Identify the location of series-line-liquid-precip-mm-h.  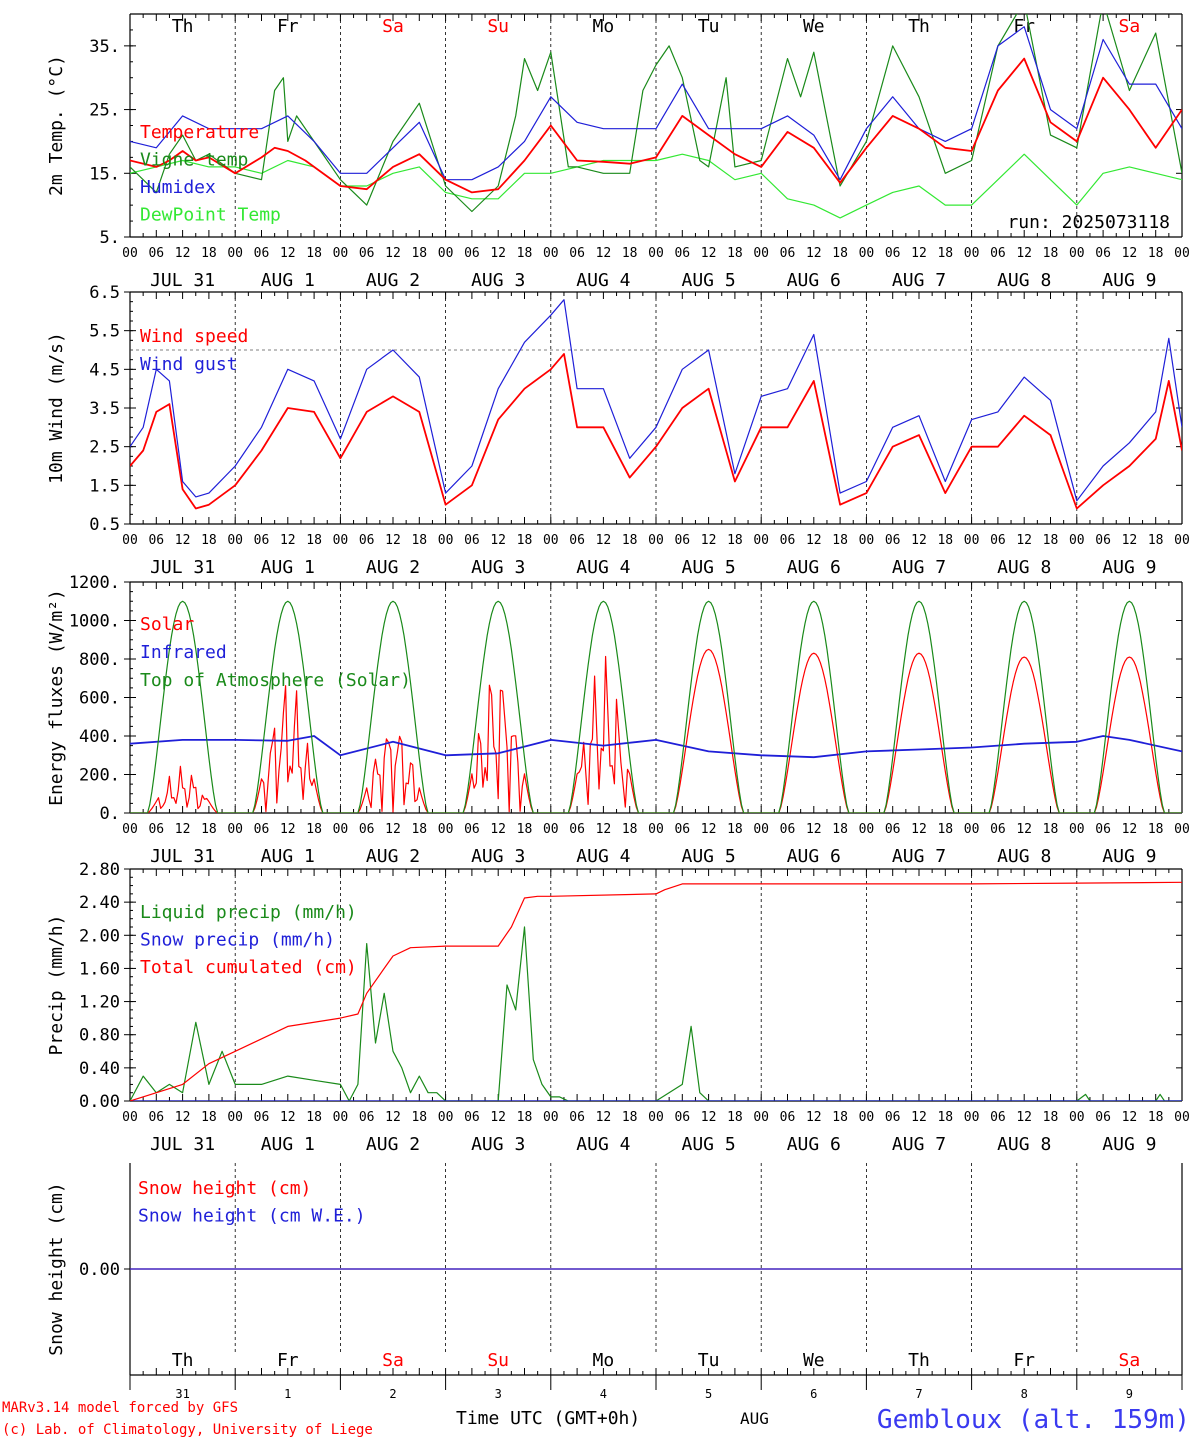
(656, 1013).